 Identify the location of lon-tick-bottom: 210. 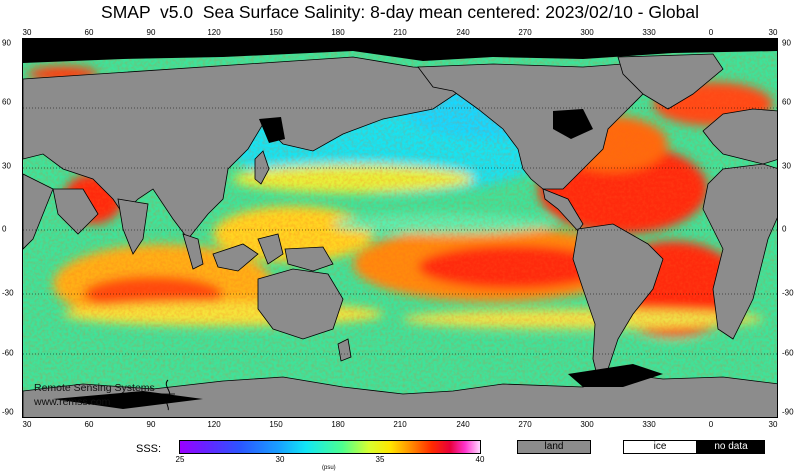
(400, 424).